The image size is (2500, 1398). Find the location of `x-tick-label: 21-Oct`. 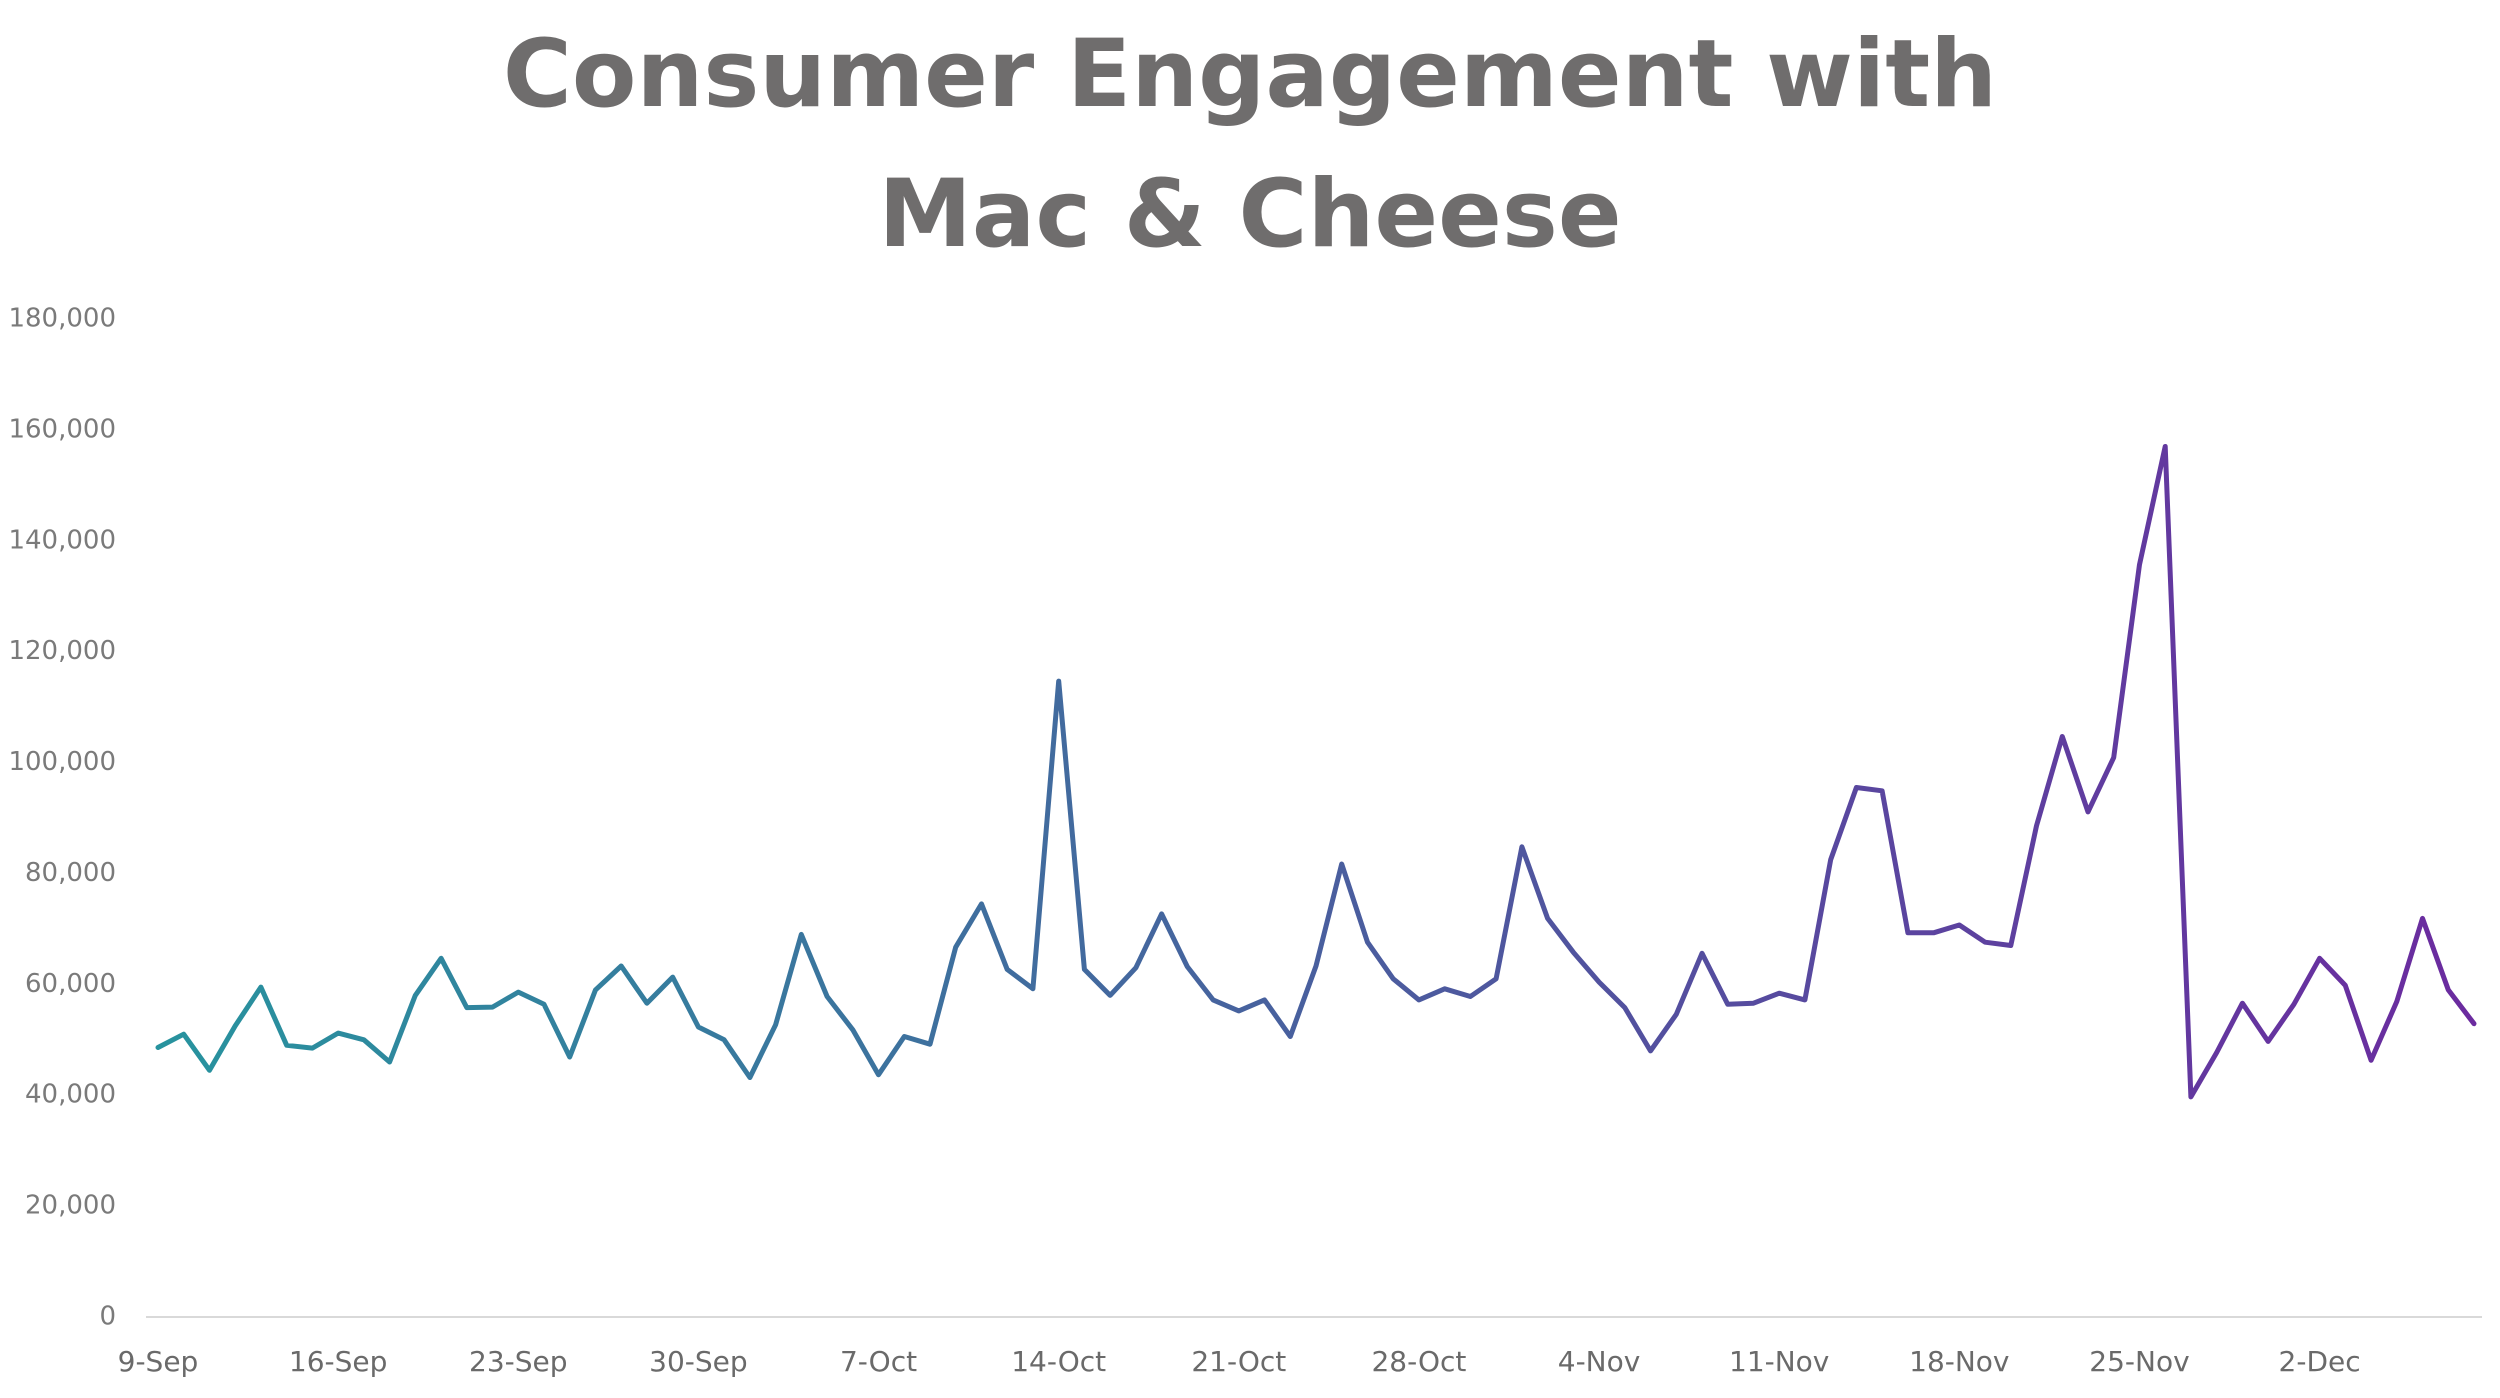

x-tick-label: 21-Oct is located at coordinates (1238, 1361).